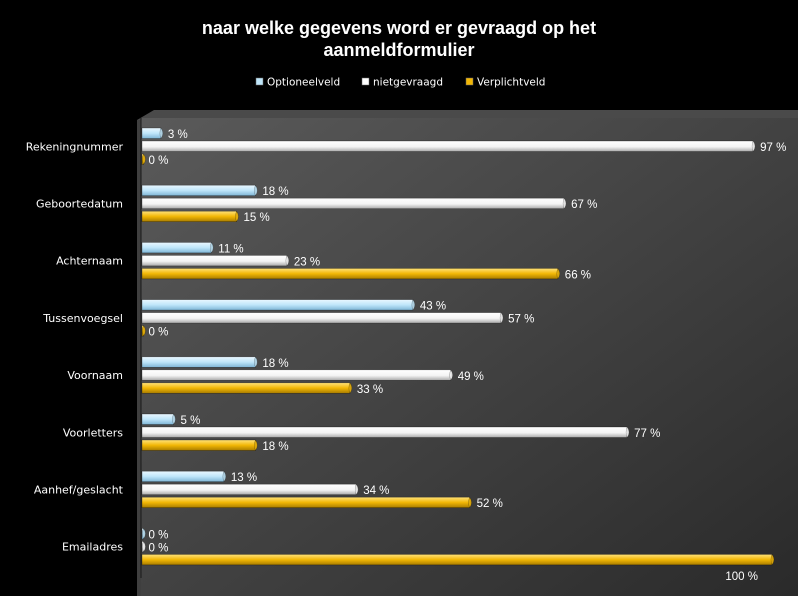 The image size is (798, 596). What do you see at coordinates (215, 260) in the screenshot?
I see `bar-achternaam-nietgevraagd` at bounding box center [215, 260].